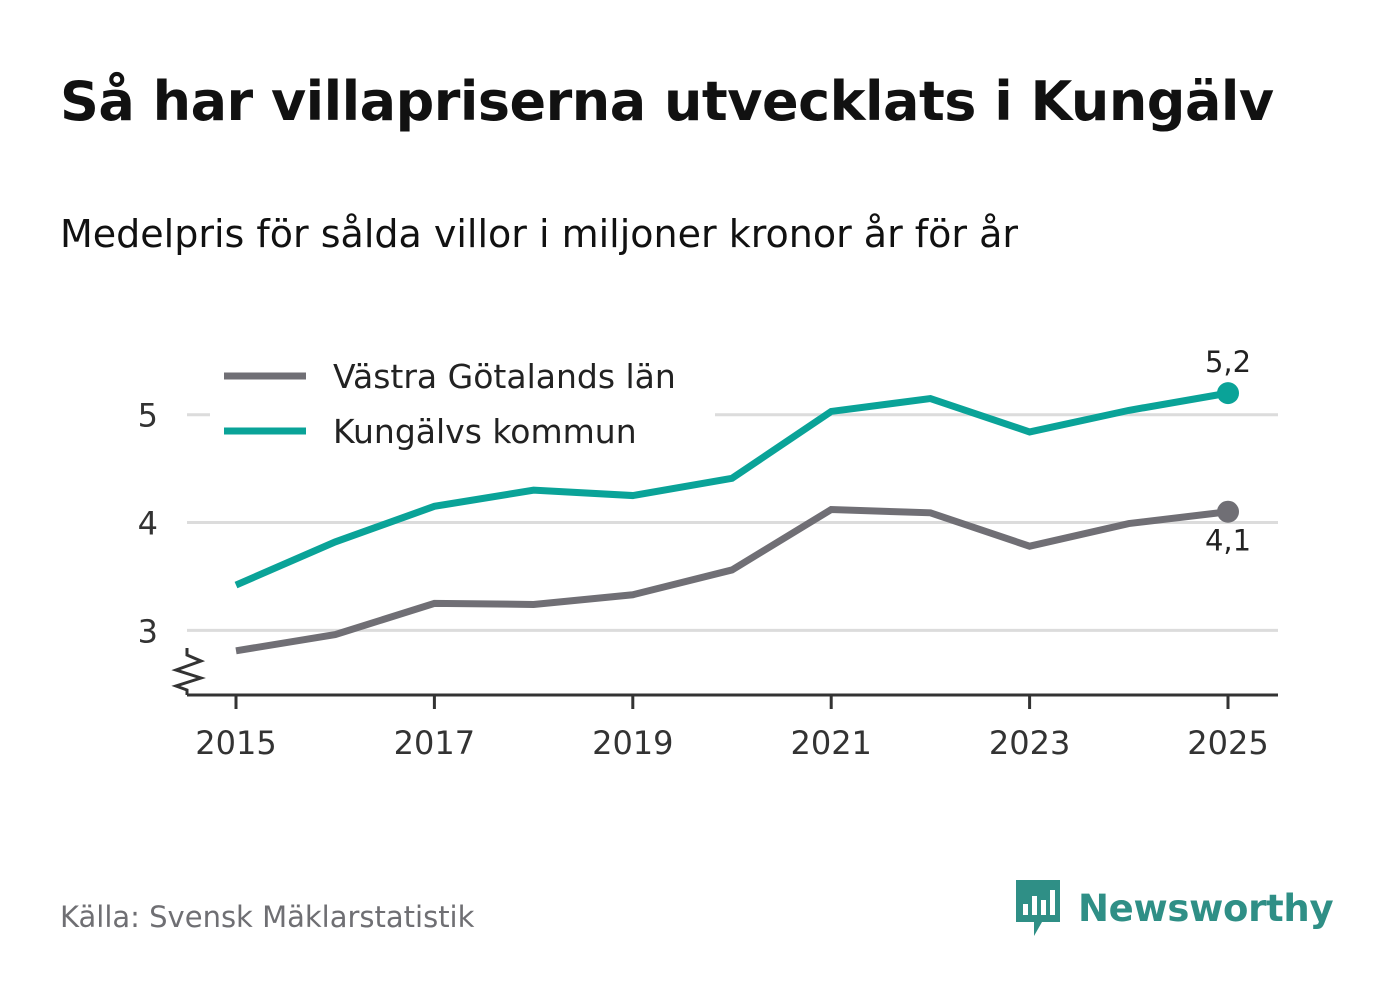 The height and width of the screenshot is (999, 1382). I want to click on brand-logo: Newsworthy, so click(1173, 908).